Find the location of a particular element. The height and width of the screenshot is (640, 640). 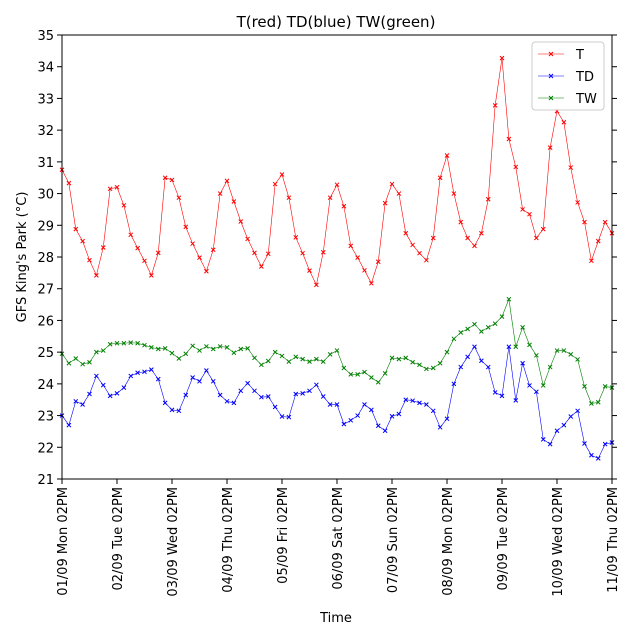

y-tick-label: 32 is located at coordinates (45, 131).